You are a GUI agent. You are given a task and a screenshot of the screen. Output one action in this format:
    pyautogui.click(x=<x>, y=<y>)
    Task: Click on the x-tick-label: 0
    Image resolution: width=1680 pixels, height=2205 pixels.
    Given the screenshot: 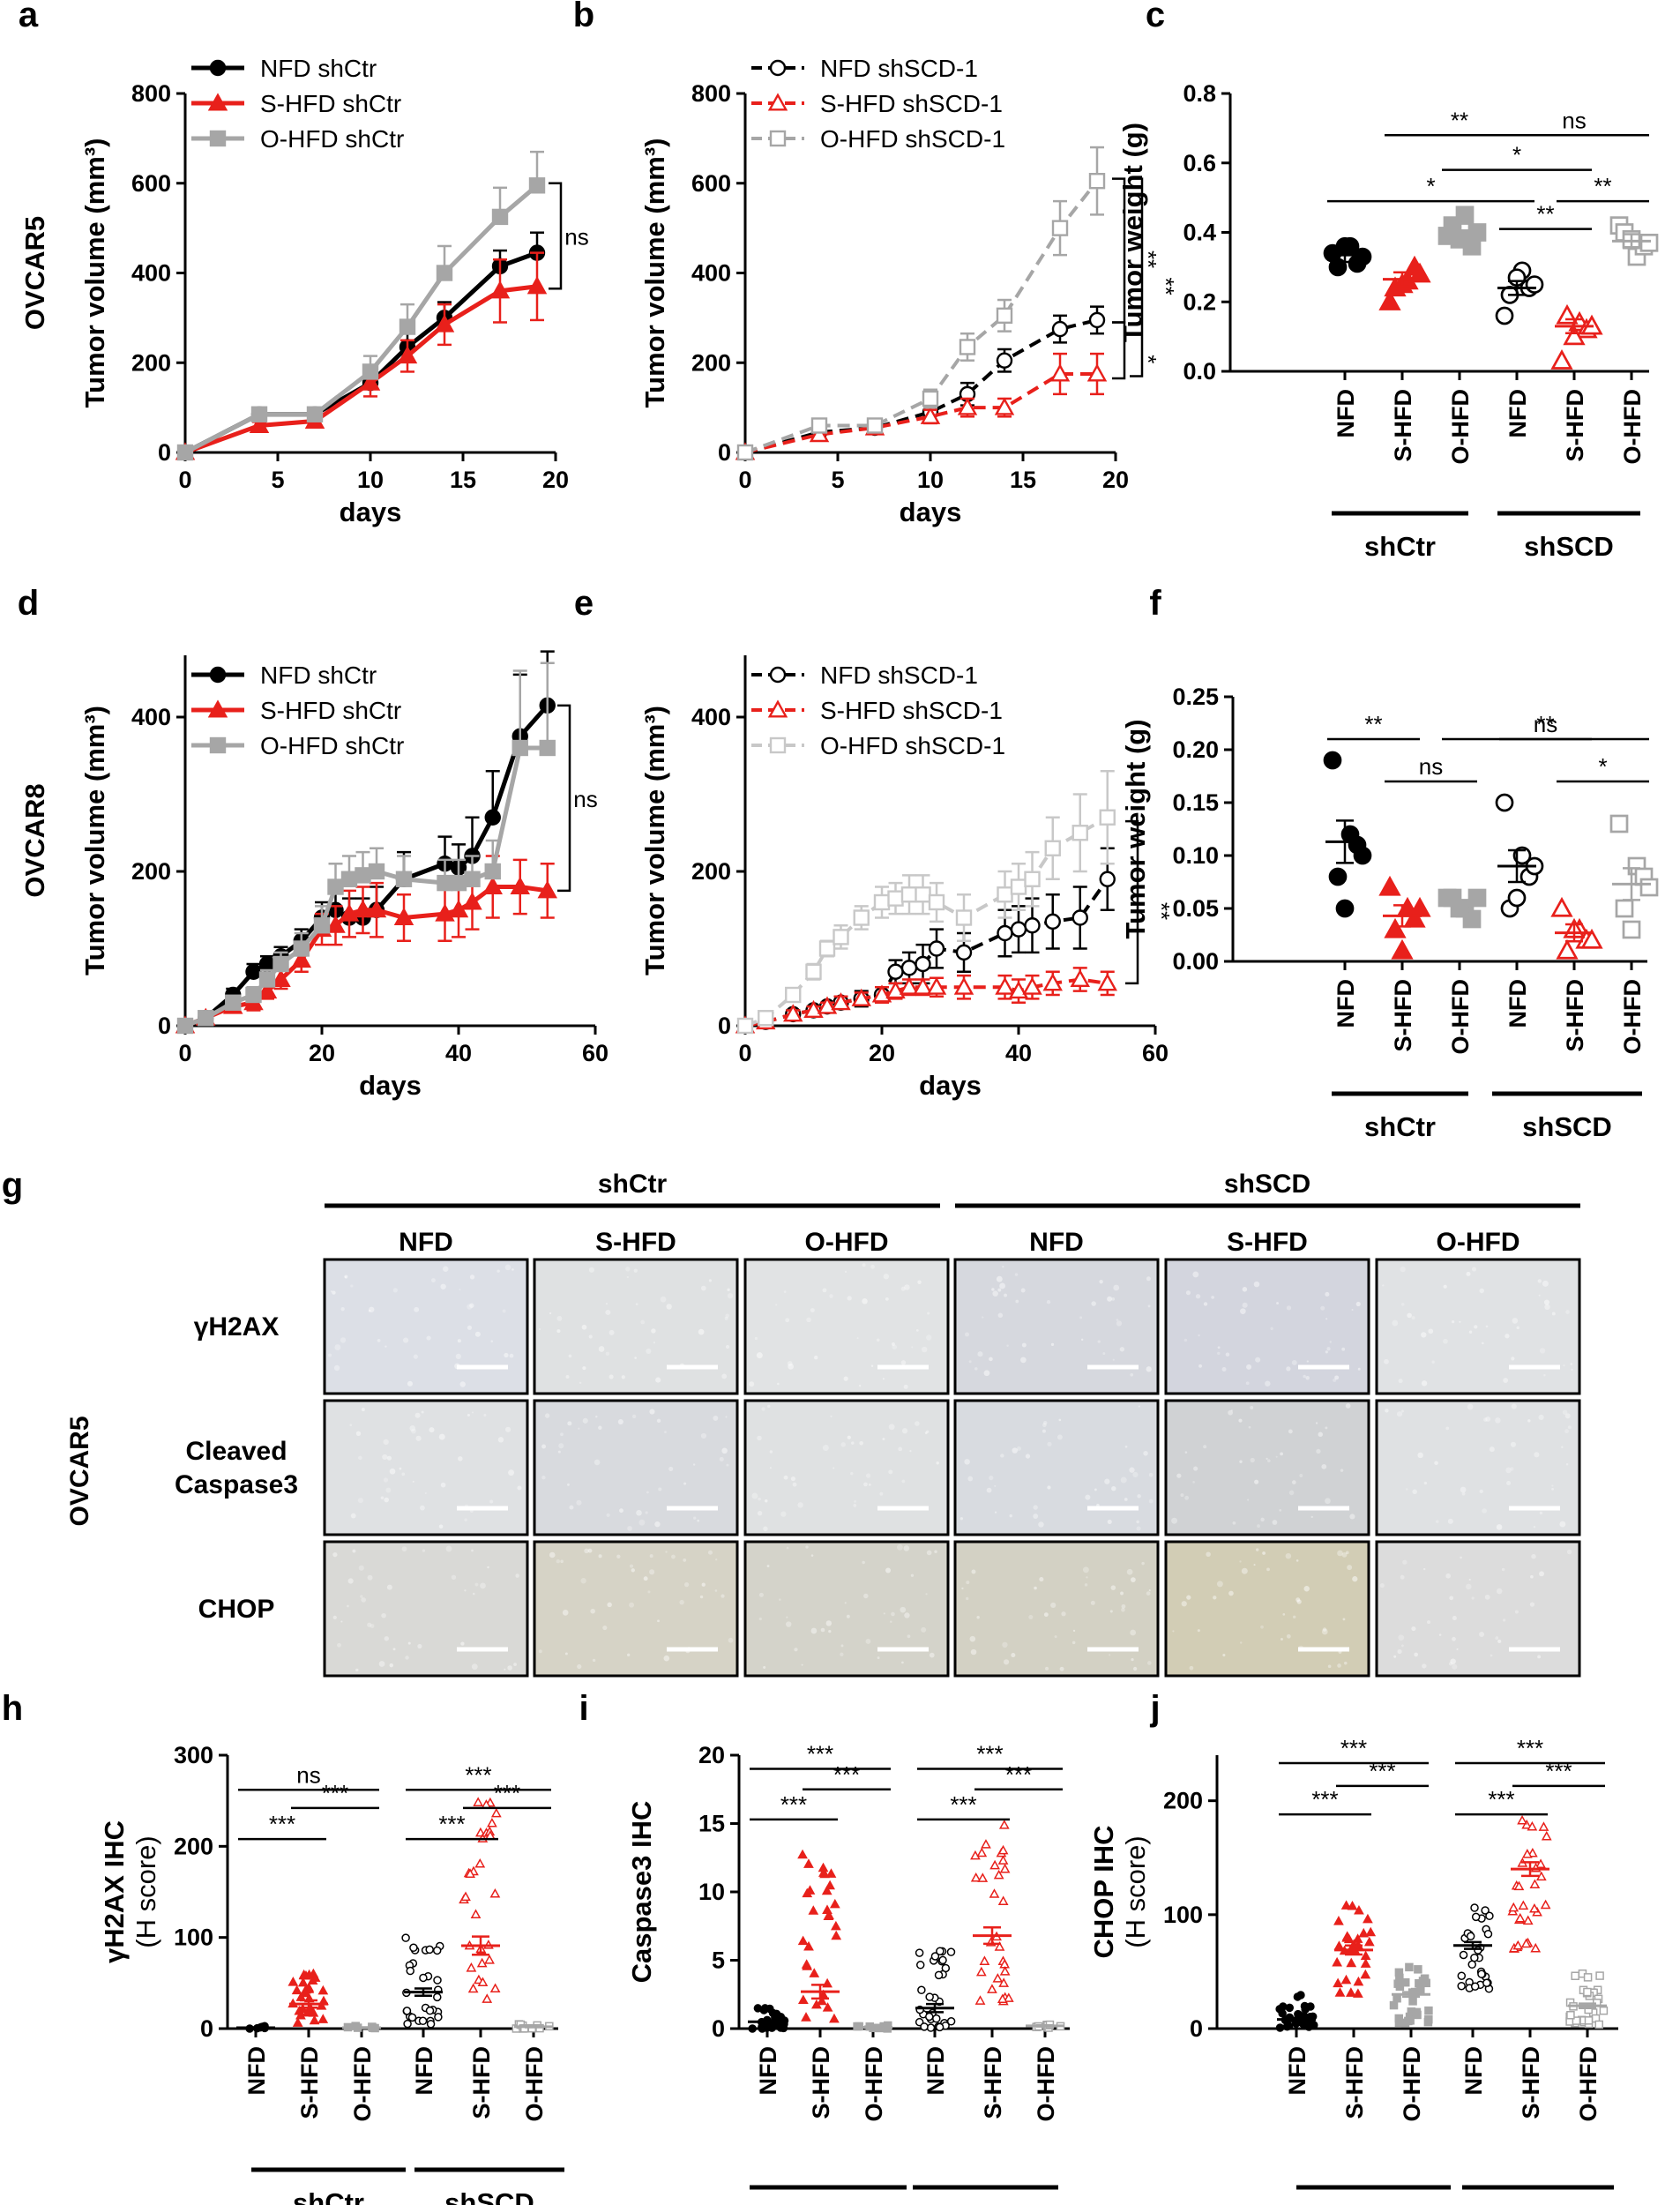 What is the action you would take?
    pyautogui.click(x=184, y=480)
    